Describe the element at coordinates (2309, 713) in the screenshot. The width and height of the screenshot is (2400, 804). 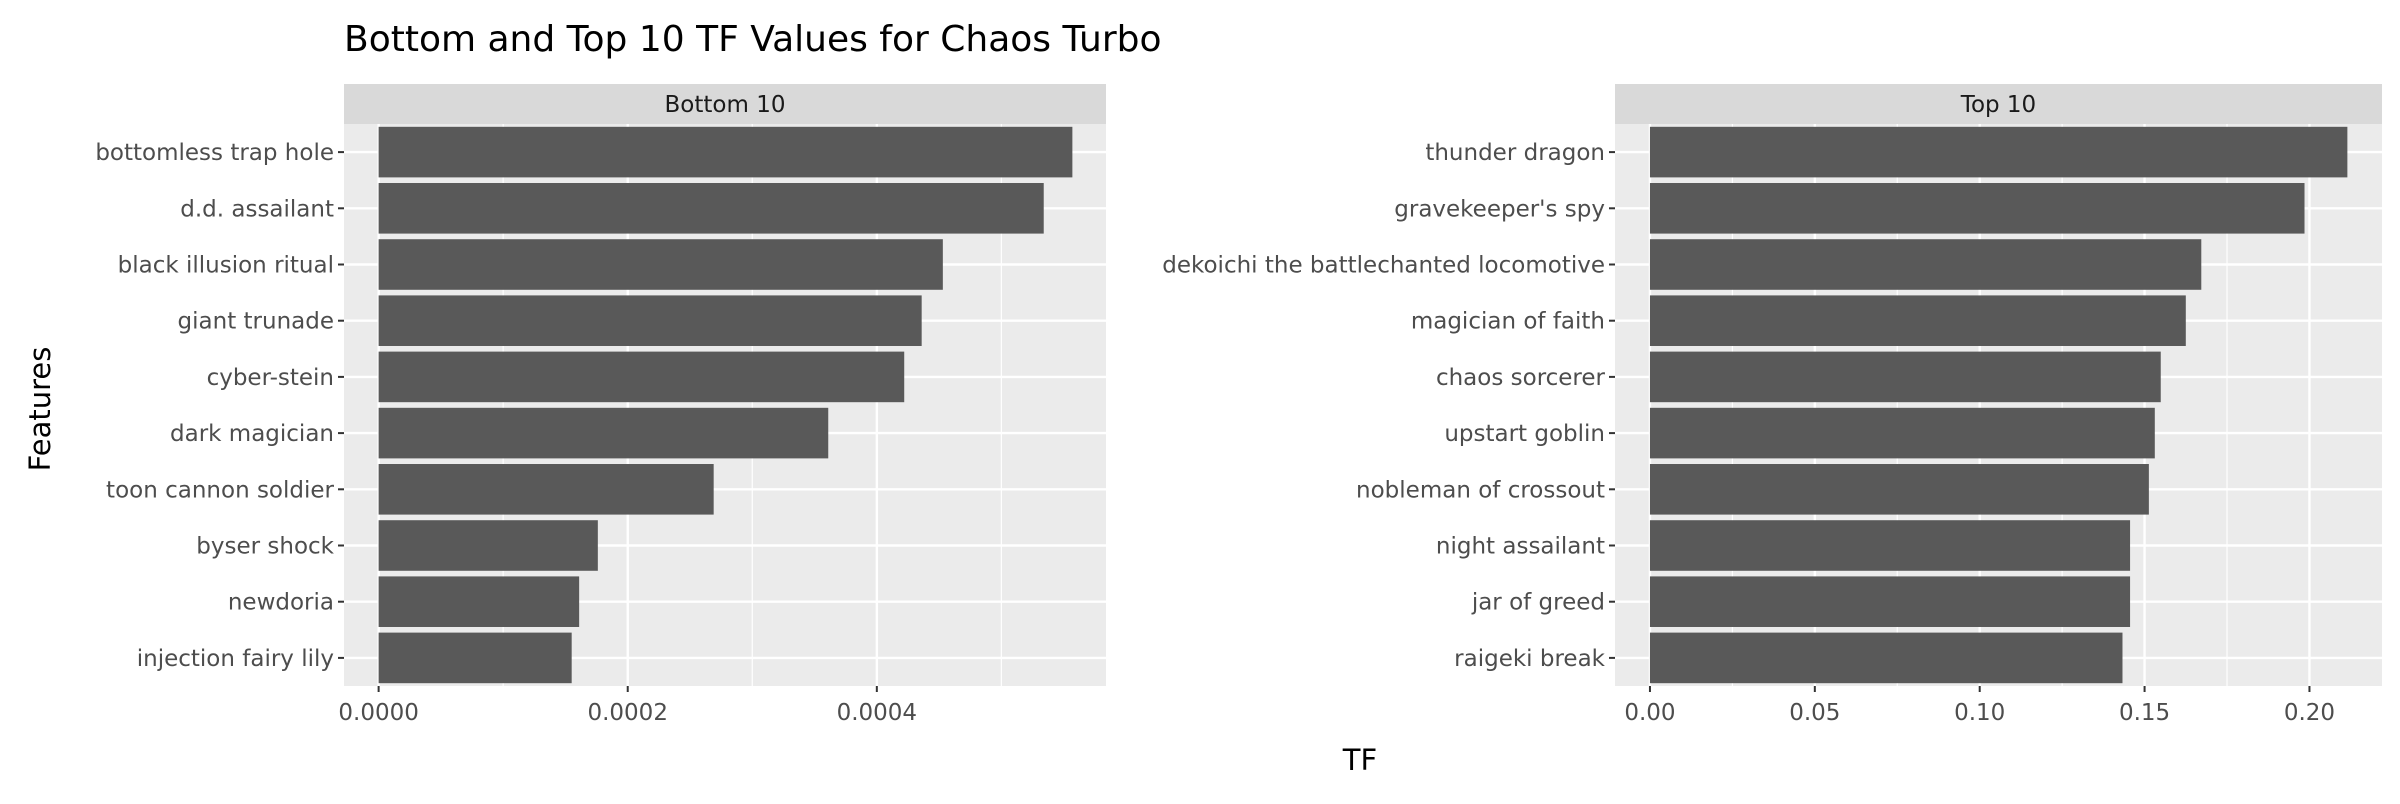
I see `x-tick-label: 0.20` at that location.